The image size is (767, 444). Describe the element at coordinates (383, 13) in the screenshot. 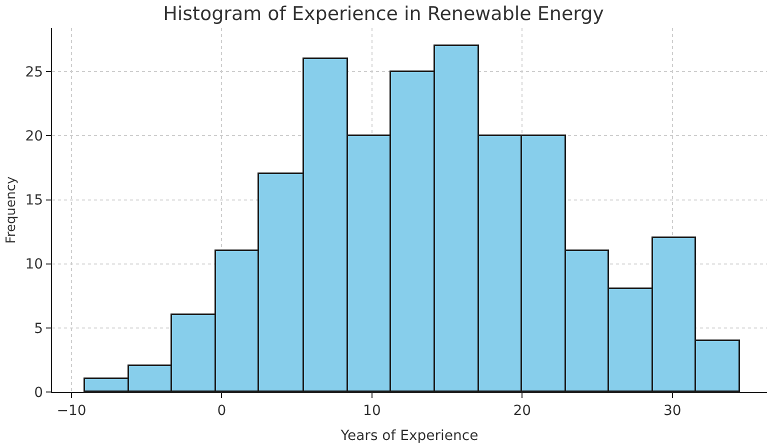

I see `chart-title: Histogram of Experience in Renewable Energy` at that location.